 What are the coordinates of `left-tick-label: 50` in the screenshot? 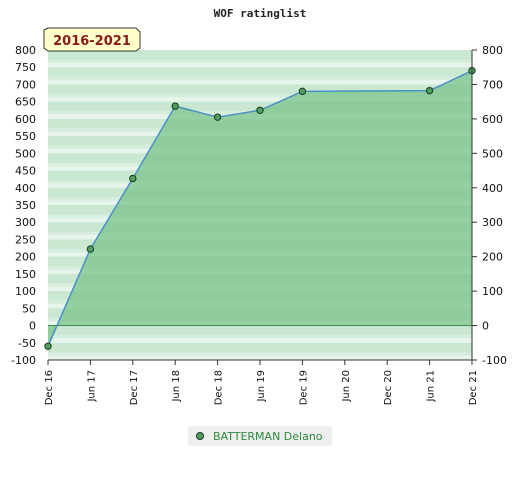 It's located at (29, 308).